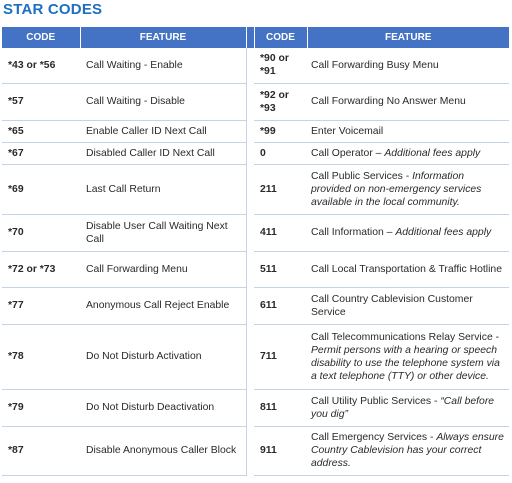 The image size is (512, 483). What do you see at coordinates (280, 102) in the screenshot?
I see `code-cell-2: *92 or *93` at bounding box center [280, 102].